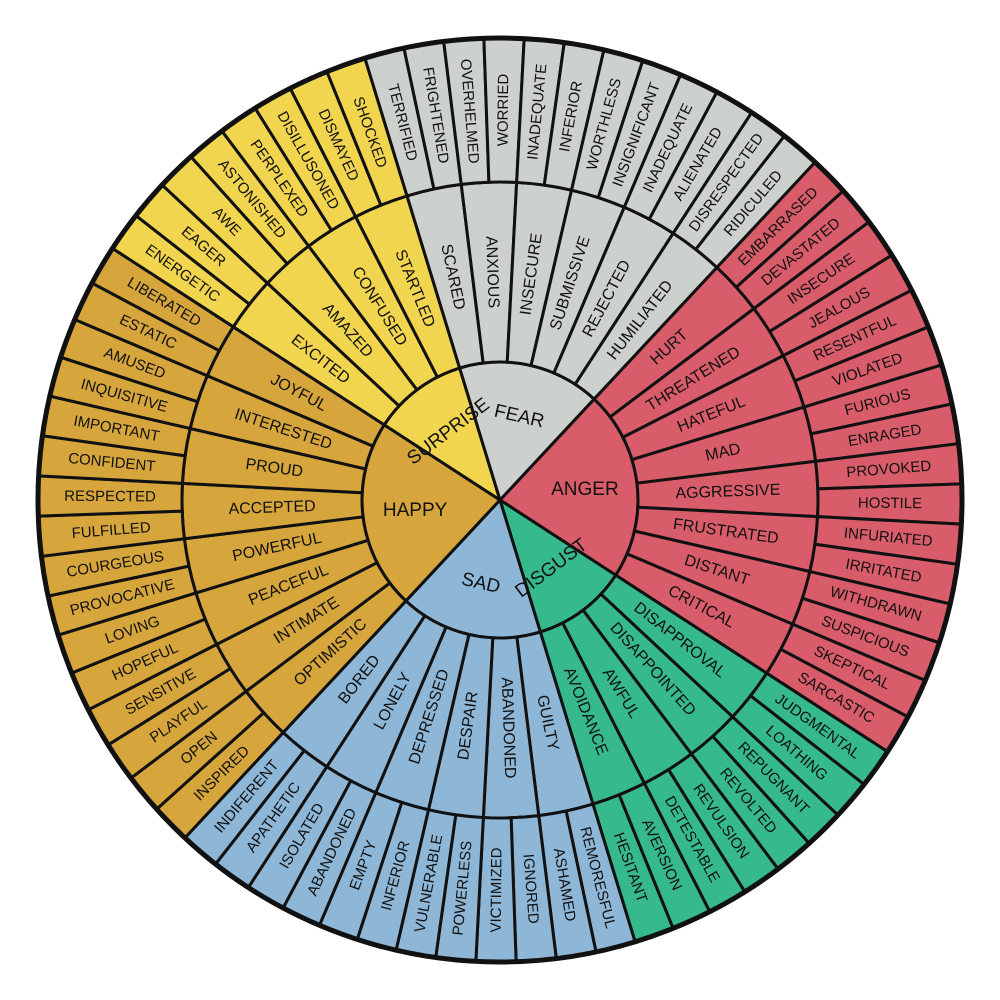 The height and width of the screenshot is (1000, 1000). I want to click on tertiary-label-worried: WORRIED, so click(504, 110).